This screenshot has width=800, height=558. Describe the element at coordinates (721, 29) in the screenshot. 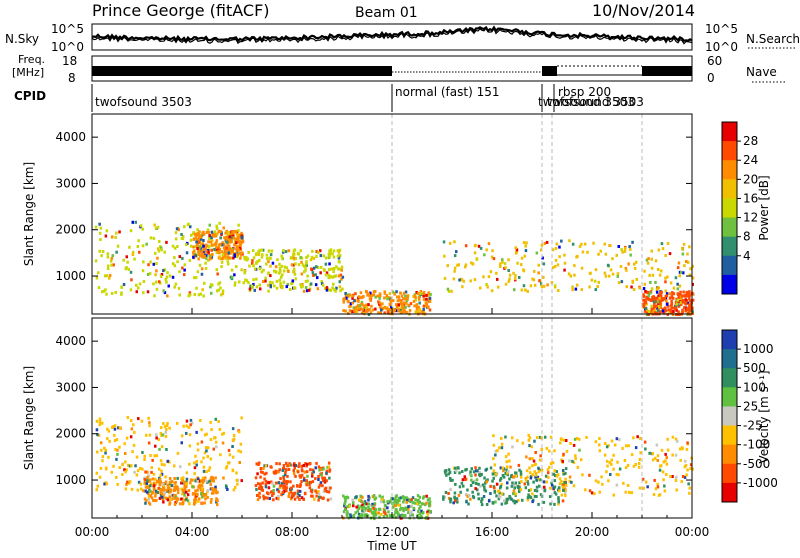

I see `noise-right-tick-top: 10^5` at that location.